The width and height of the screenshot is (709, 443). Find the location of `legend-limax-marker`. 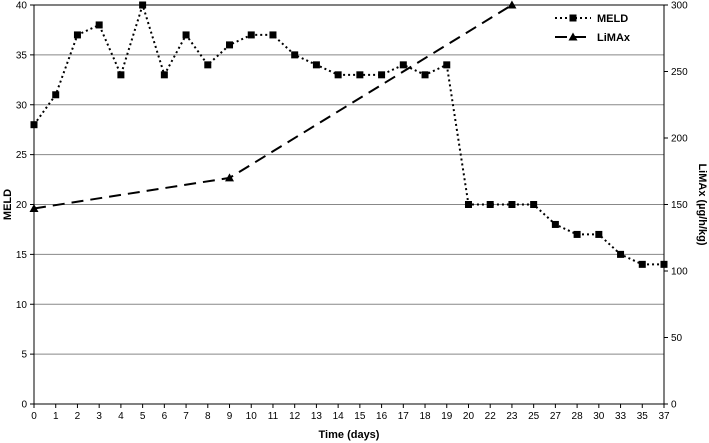

legend-limax-marker is located at coordinates (573, 36).